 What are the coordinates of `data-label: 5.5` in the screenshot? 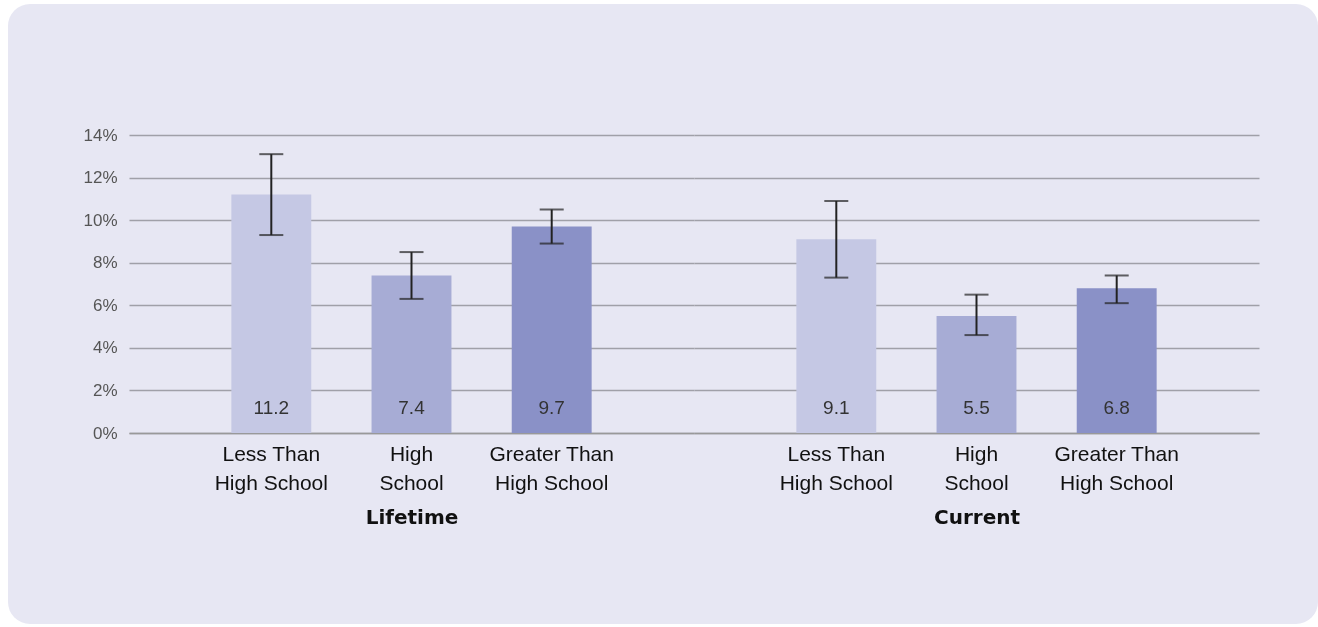 It's located at (976, 407).